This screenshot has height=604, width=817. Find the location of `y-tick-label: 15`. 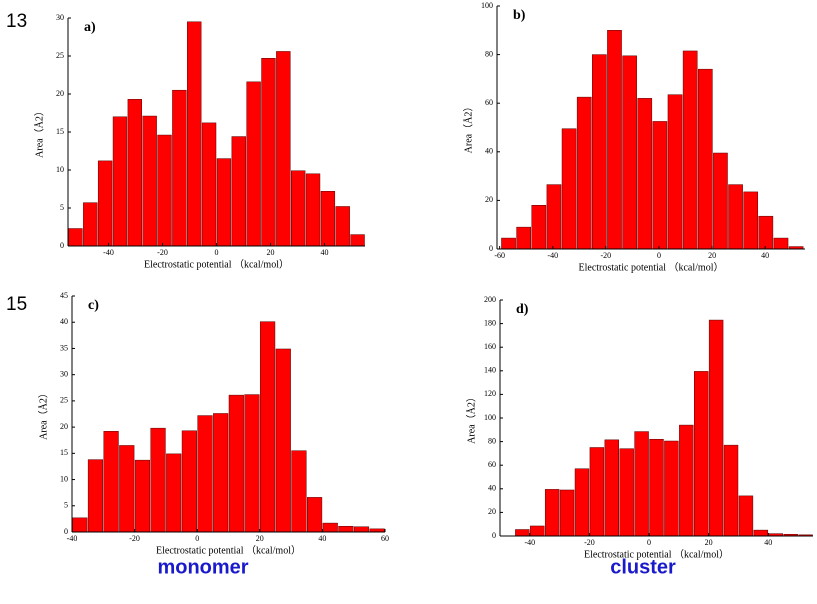

y-tick-label: 15 is located at coordinates (60, 131).